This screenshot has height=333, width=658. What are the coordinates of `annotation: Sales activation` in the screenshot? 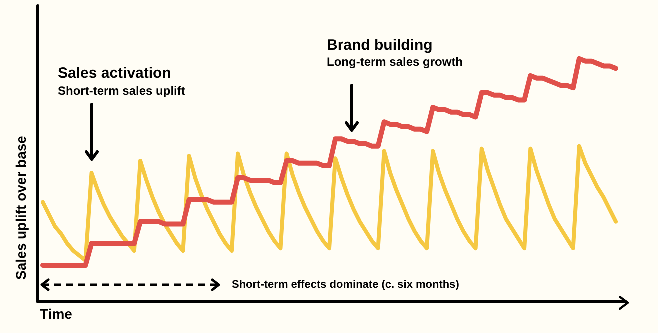 It's located at (115, 73).